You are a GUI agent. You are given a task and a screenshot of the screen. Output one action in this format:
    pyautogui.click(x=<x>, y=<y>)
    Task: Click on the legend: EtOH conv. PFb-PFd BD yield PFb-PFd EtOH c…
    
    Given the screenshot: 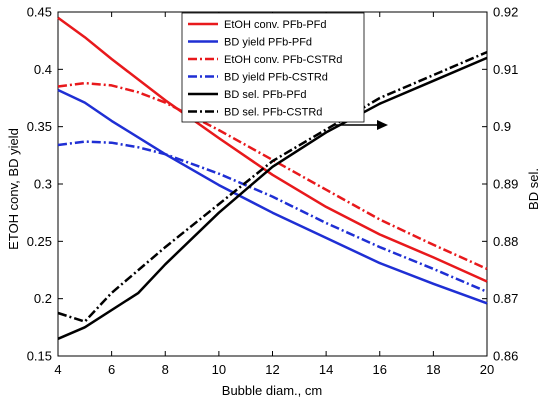 What is the action you would take?
    pyautogui.click(x=273, y=67)
    